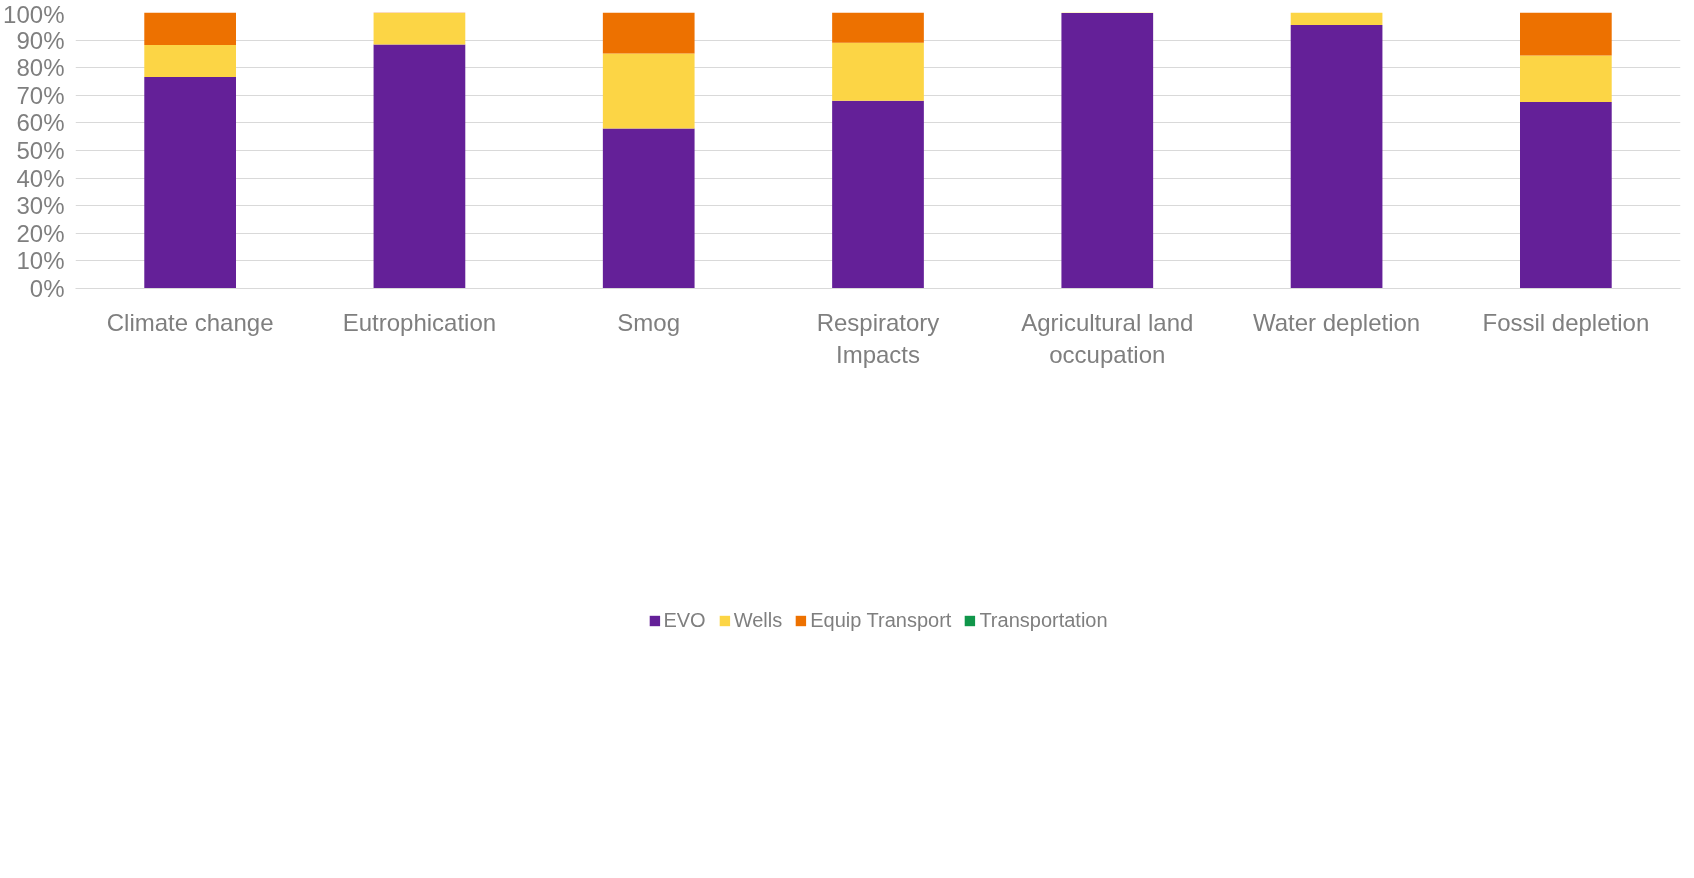 The image size is (1694, 878). What do you see at coordinates (40, 178) in the screenshot?
I see `y-tick-label: 40%` at bounding box center [40, 178].